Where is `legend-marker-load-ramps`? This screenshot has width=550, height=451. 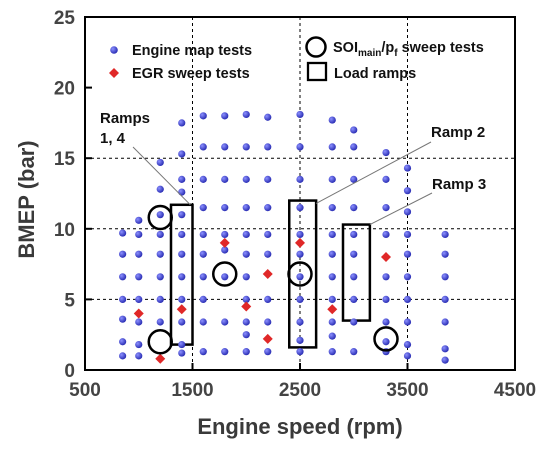 legend-marker-load-ramps is located at coordinates (317, 71).